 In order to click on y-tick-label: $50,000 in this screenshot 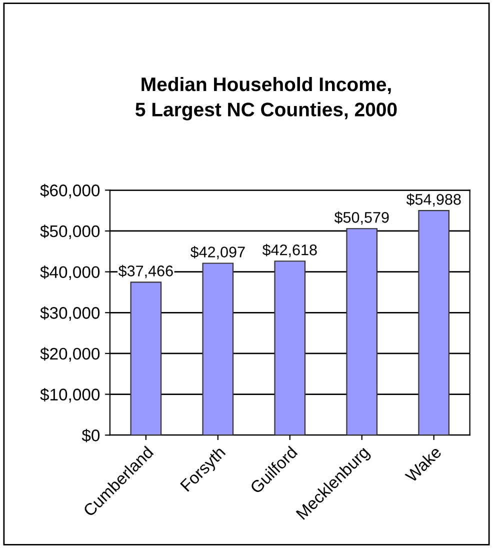, I will do `click(70, 232)`.